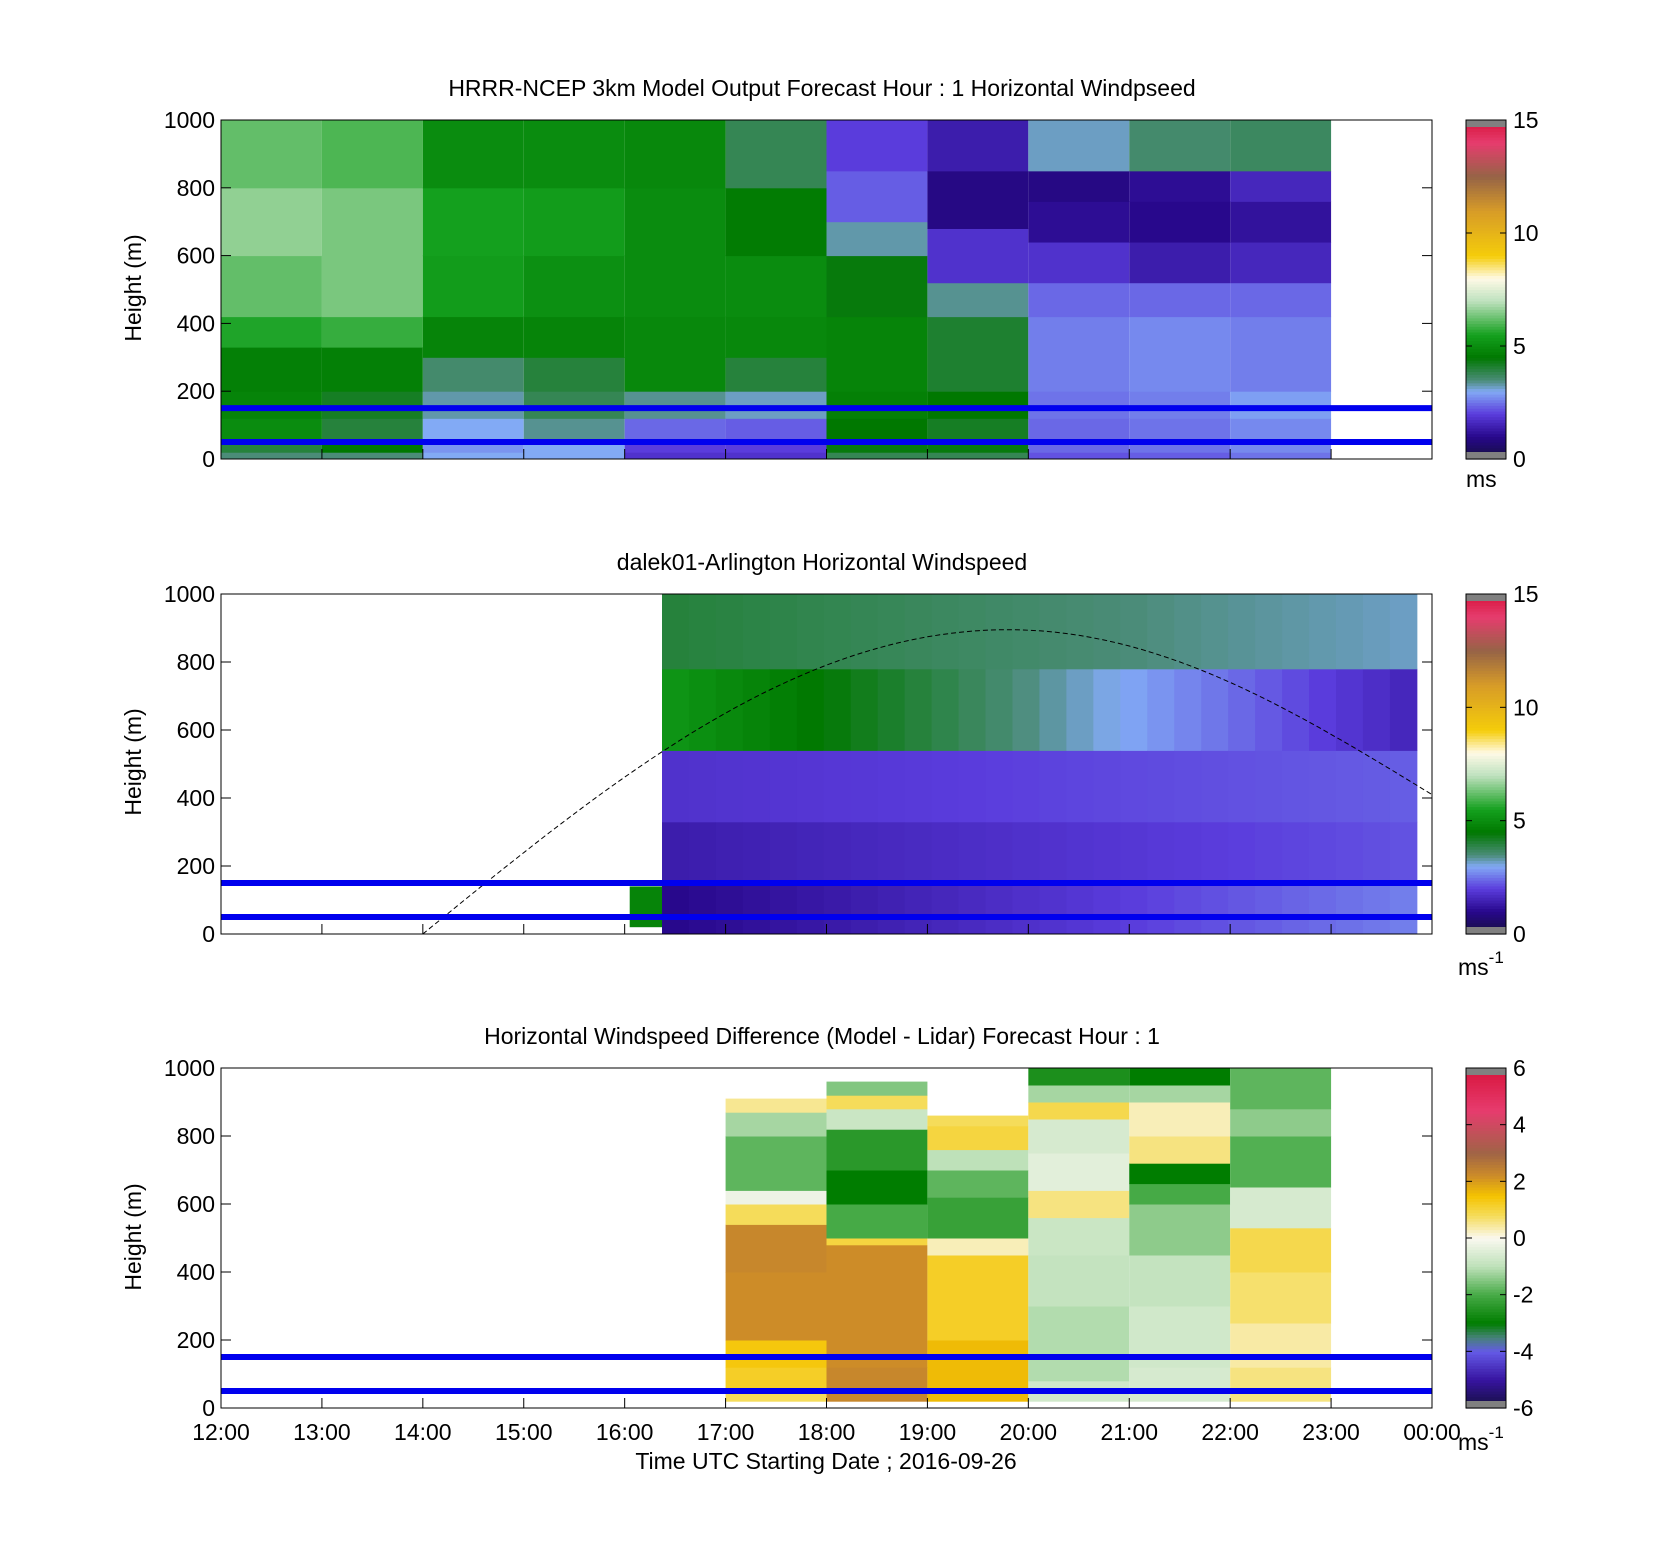 The height and width of the screenshot is (1561, 1680). I want to click on x-tick-label: 21:00, so click(1129, 1432).